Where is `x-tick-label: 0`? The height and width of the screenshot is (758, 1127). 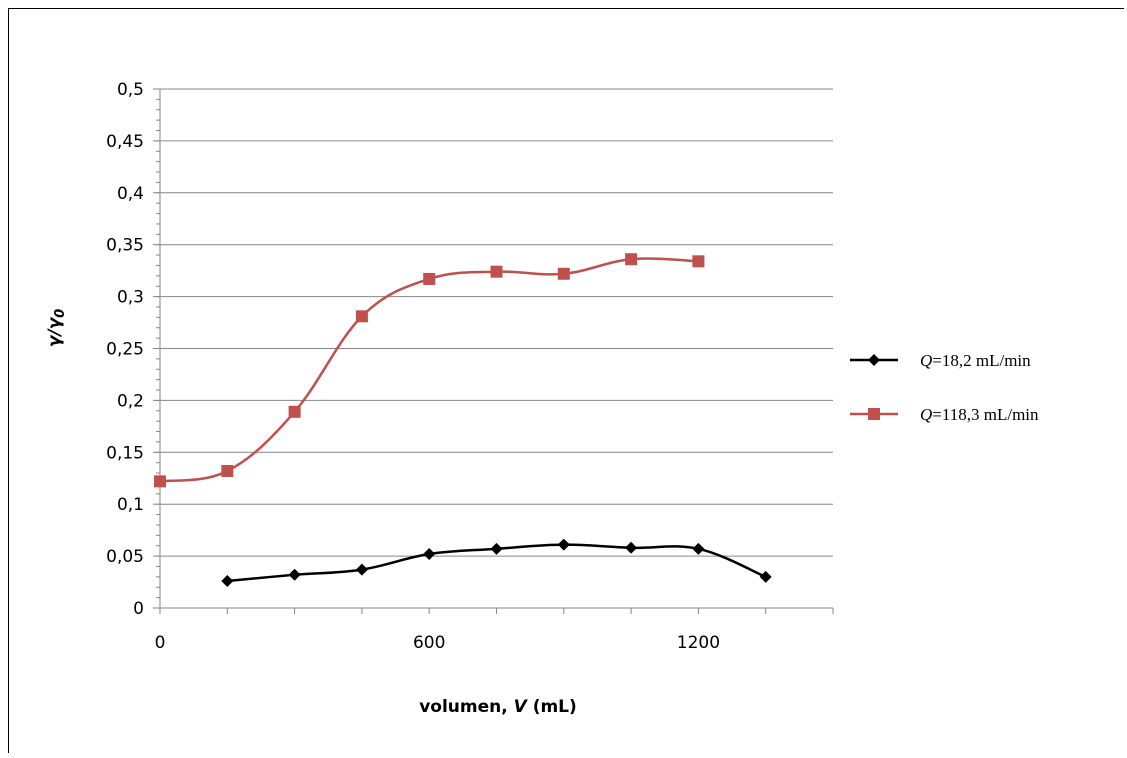
x-tick-label: 0 is located at coordinates (160, 643).